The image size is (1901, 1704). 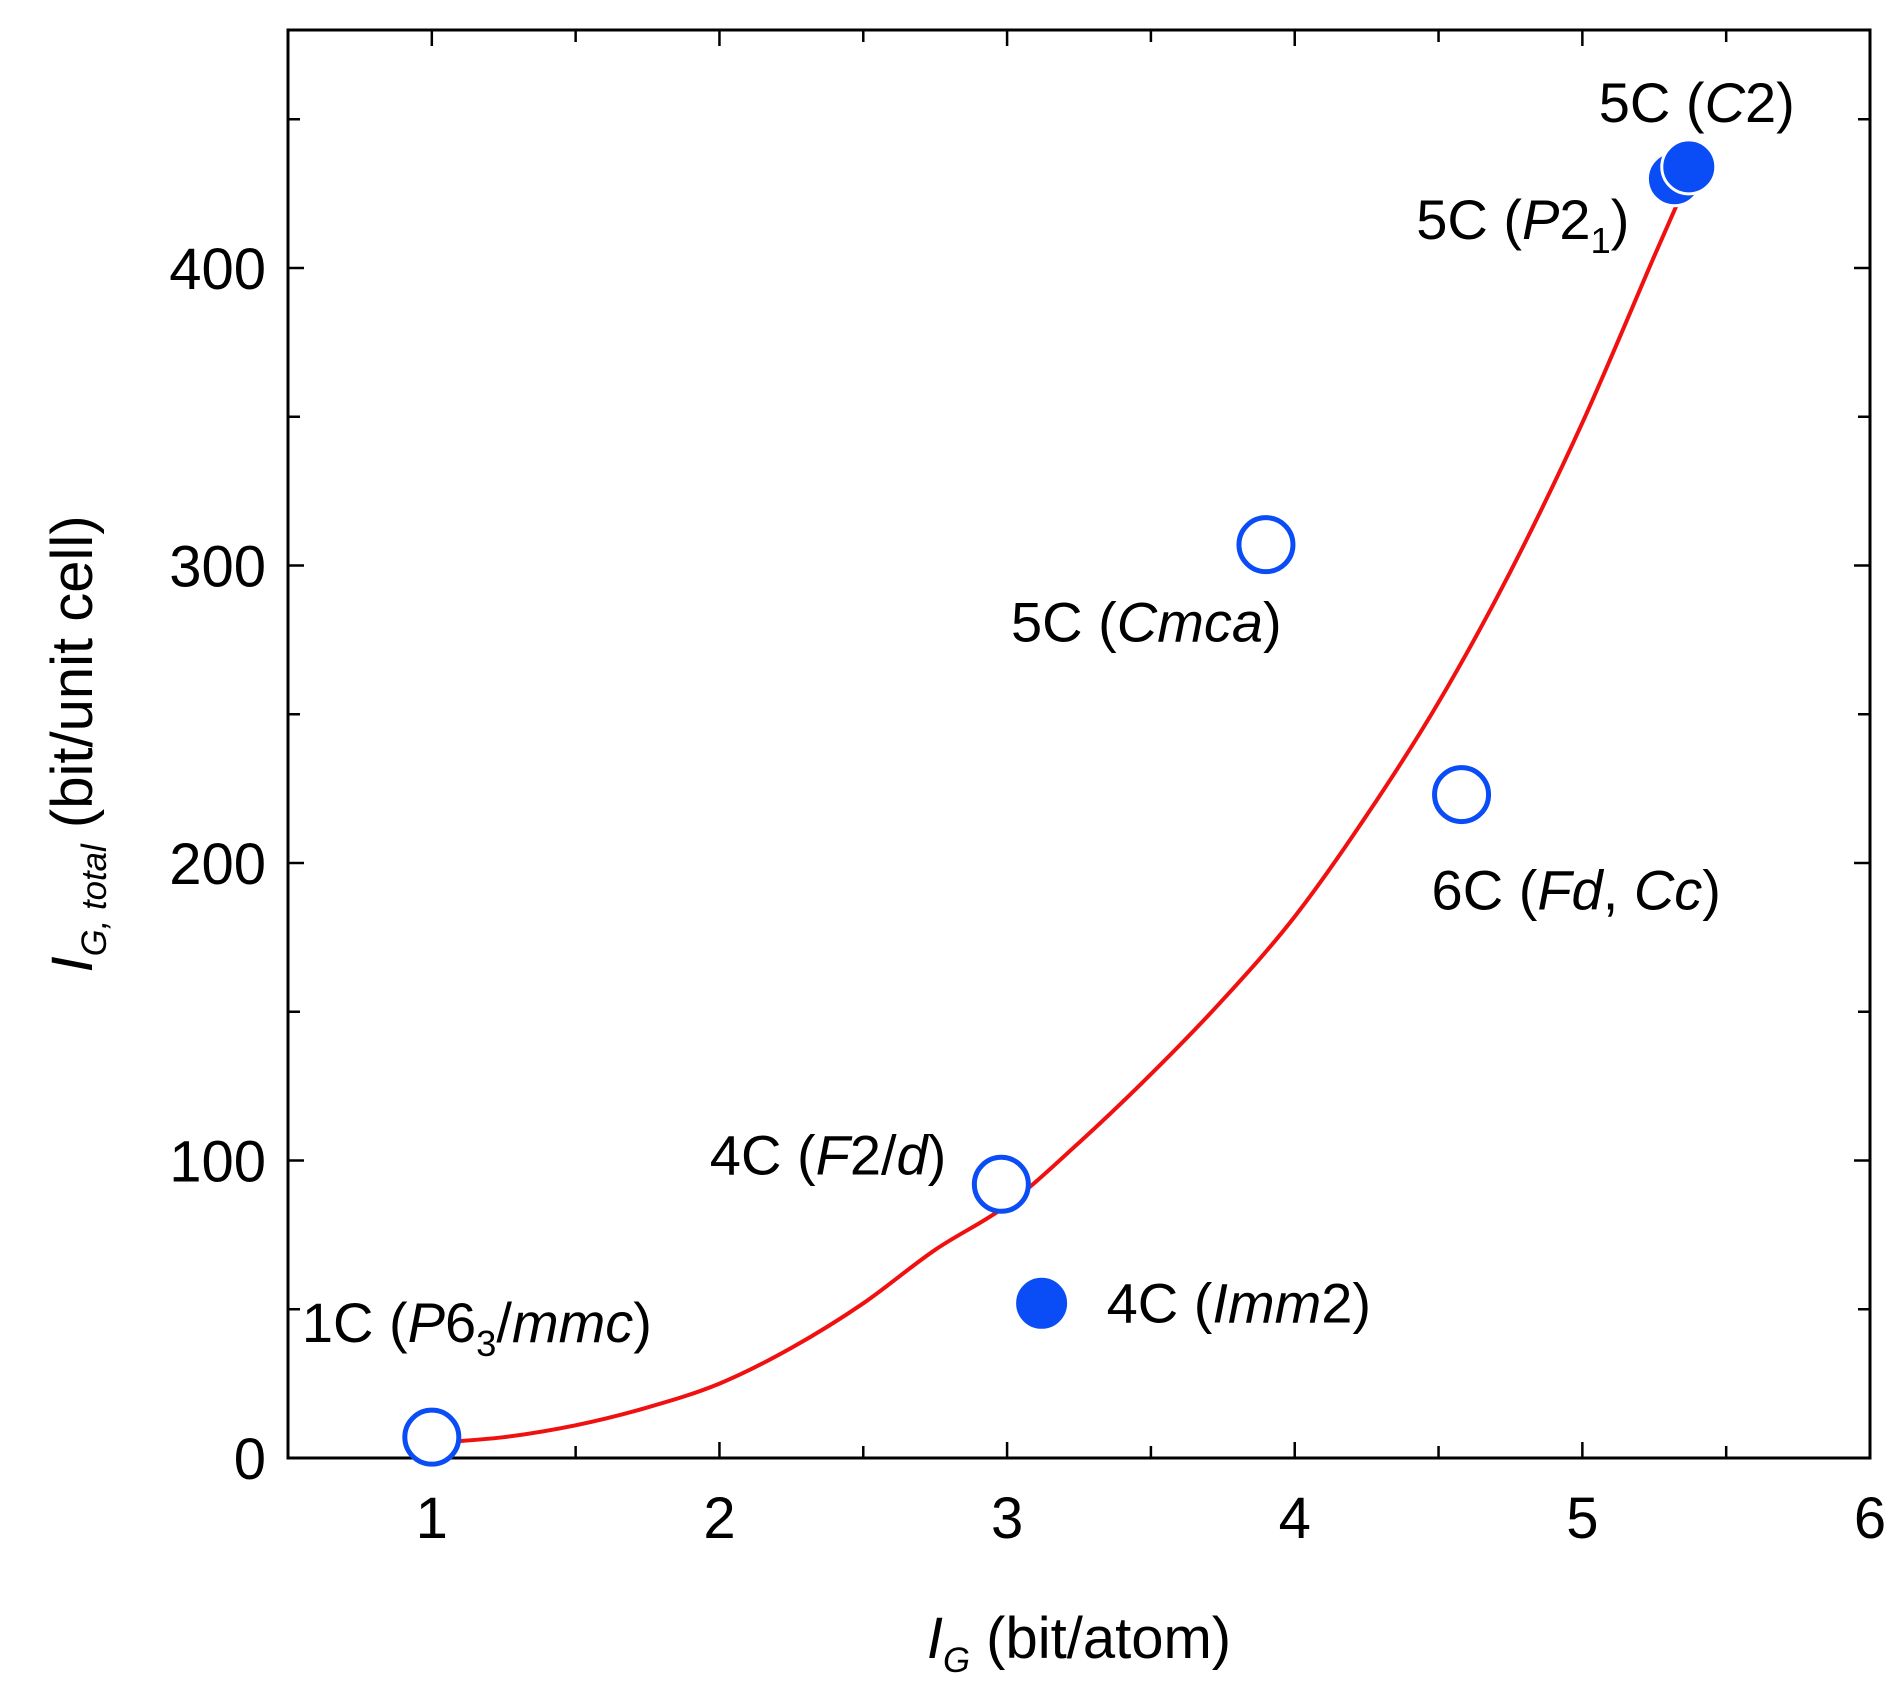 What do you see at coordinates (1570, 890) in the screenshot?
I see `label-run: Fd` at bounding box center [1570, 890].